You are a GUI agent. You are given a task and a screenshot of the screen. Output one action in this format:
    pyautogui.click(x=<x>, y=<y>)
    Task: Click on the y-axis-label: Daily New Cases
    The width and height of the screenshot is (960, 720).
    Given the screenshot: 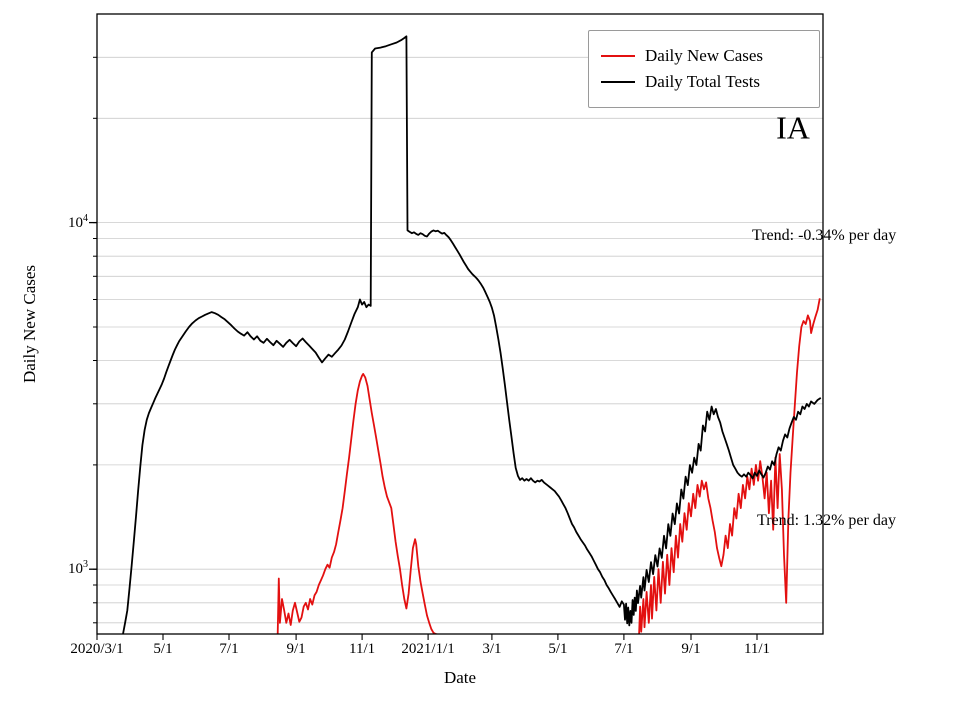 What is the action you would take?
    pyautogui.click(x=29, y=324)
    